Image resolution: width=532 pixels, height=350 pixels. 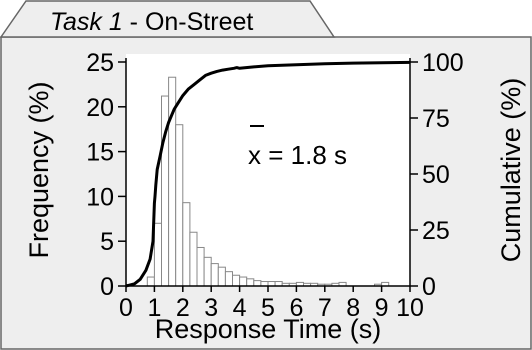 What do you see at coordinates (436, 119) in the screenshot?
I see `y-right-tick-label: 75` at bounding box center [436, 119].